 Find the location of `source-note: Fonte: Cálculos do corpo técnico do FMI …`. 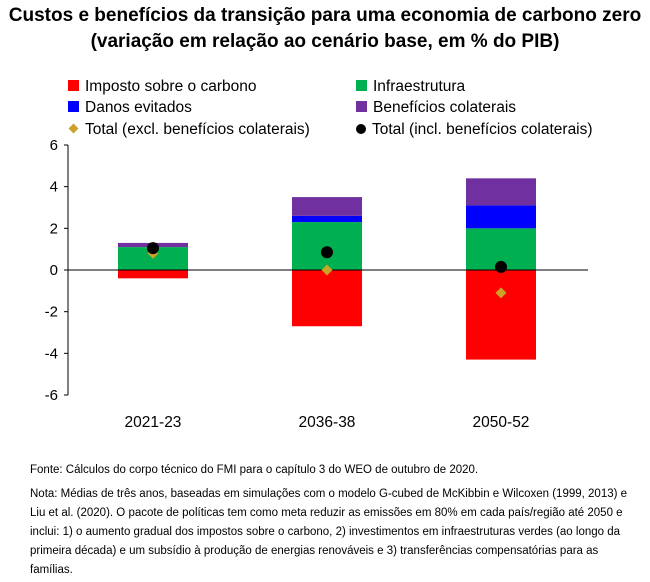

source-note: Fonte: Cálculos do corpo técnico do FMI … is located at coordinates (254, 470).